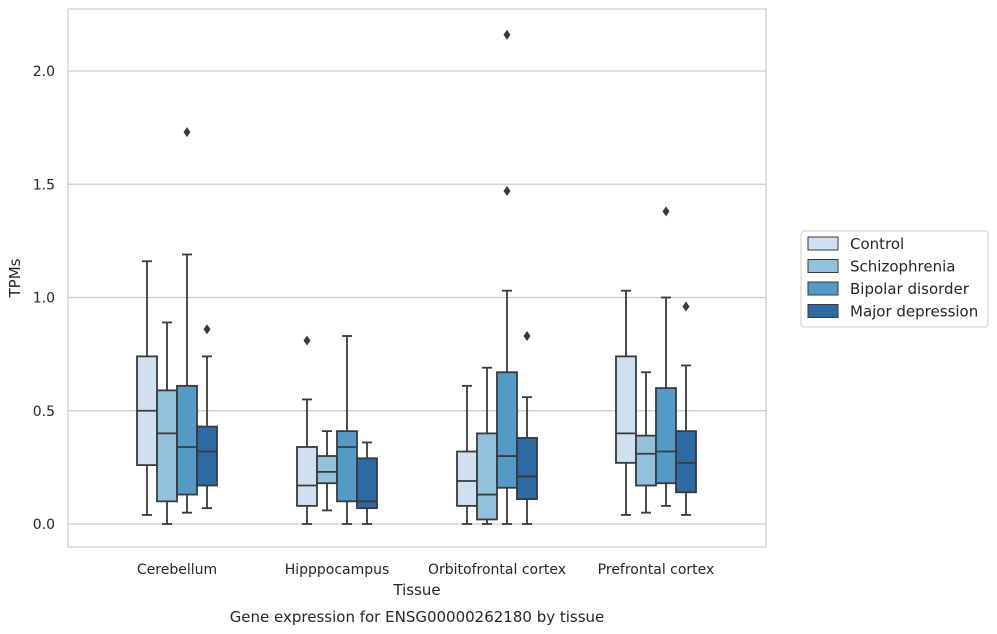 The image size is (997, 634). I want to click on y-tick-label: 1.0, so click(44, 299).